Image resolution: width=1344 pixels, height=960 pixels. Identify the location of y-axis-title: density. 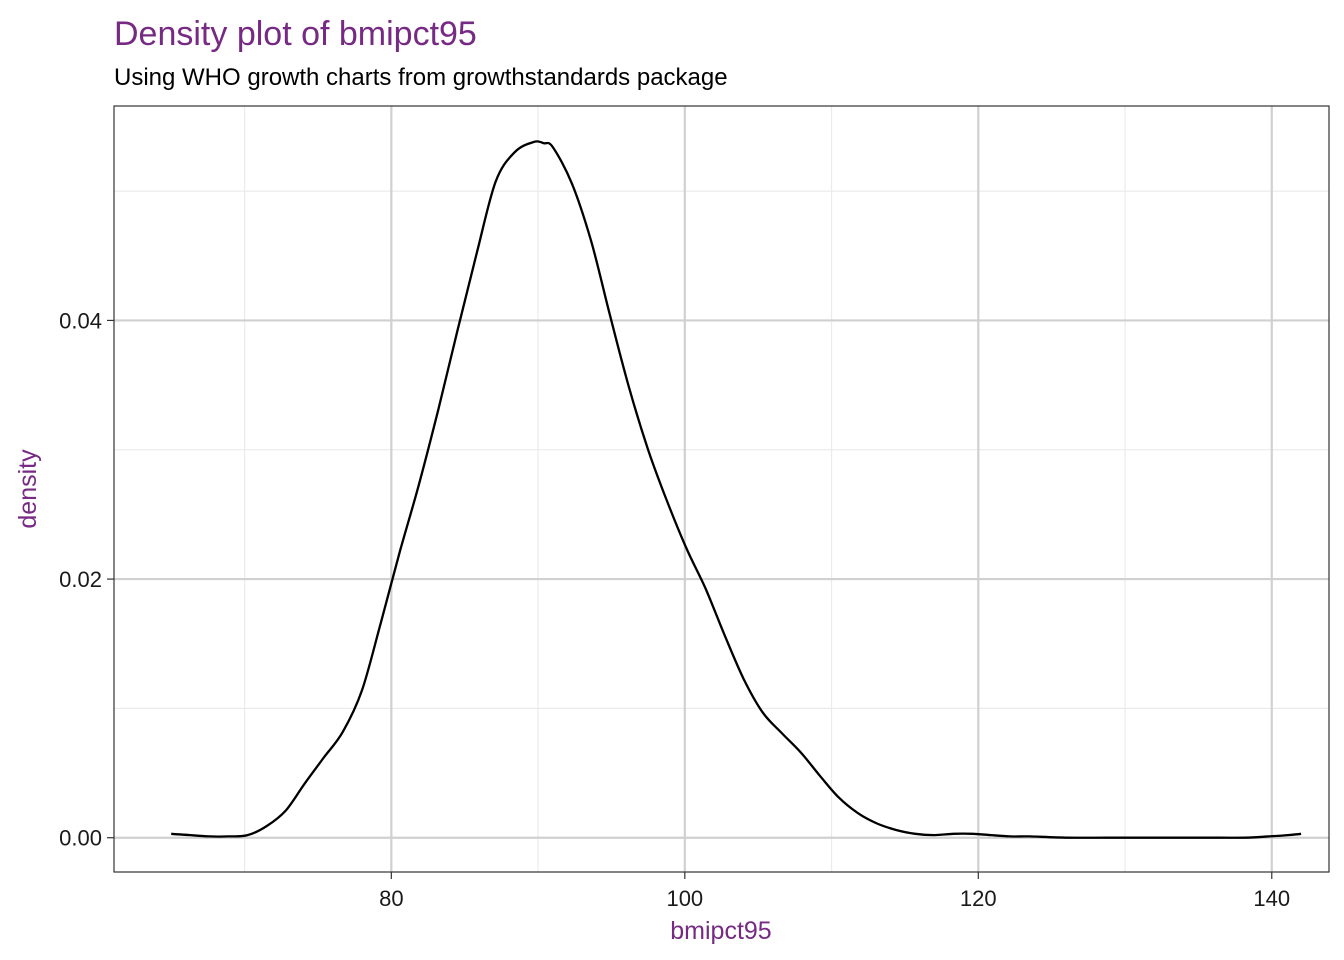
(28, 489).